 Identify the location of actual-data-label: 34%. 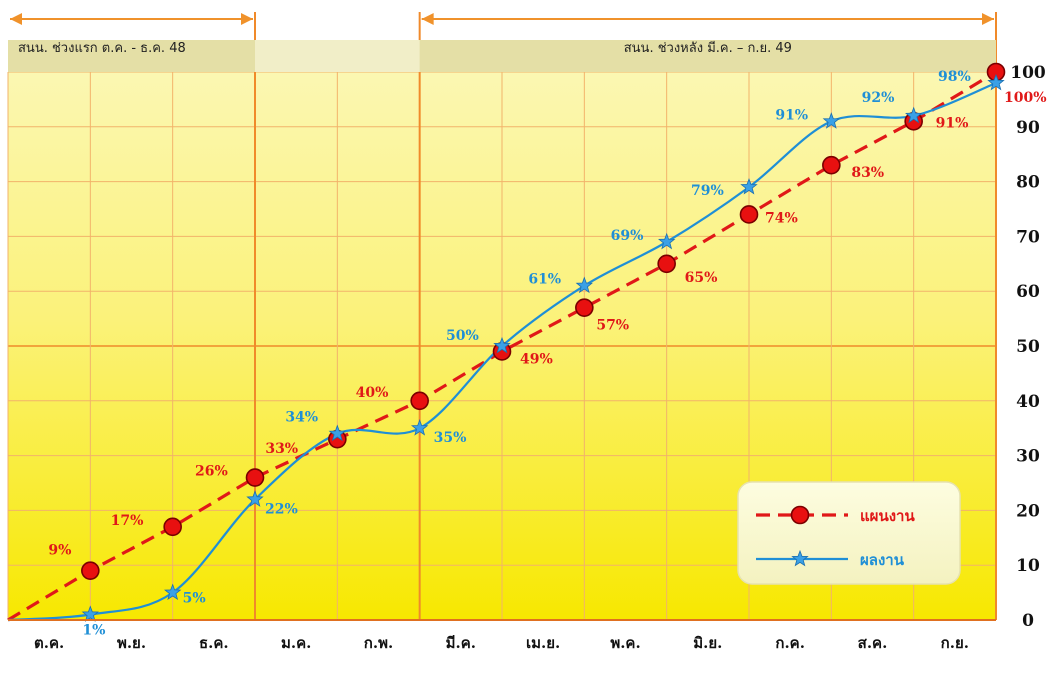
(301, 418).